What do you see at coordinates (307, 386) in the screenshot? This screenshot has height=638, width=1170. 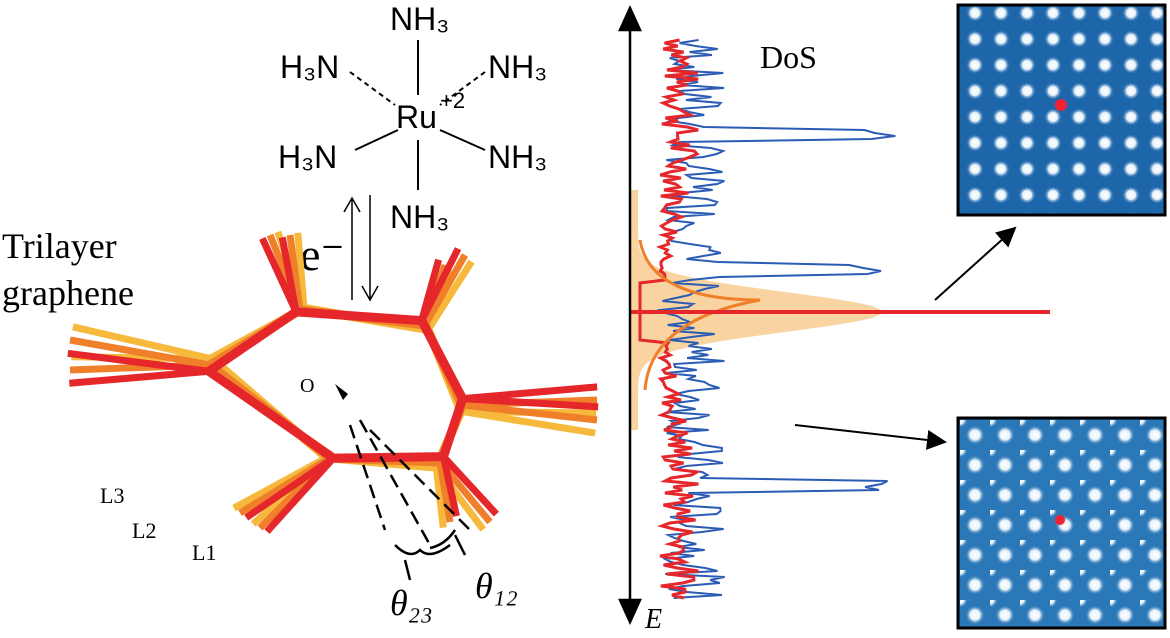 I see `origin: O` at bounding box center [307, 386].